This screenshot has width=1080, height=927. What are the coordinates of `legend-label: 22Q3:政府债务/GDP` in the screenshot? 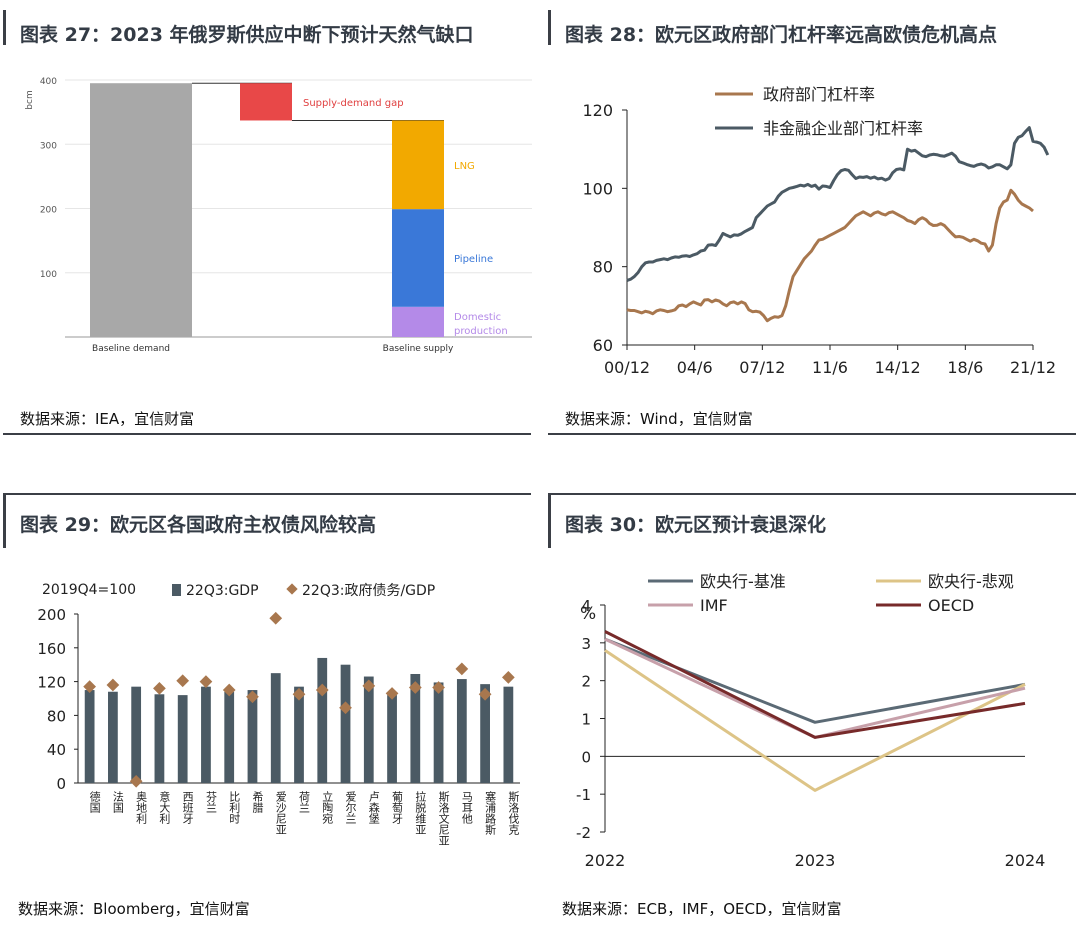 It's located at (368, 591).